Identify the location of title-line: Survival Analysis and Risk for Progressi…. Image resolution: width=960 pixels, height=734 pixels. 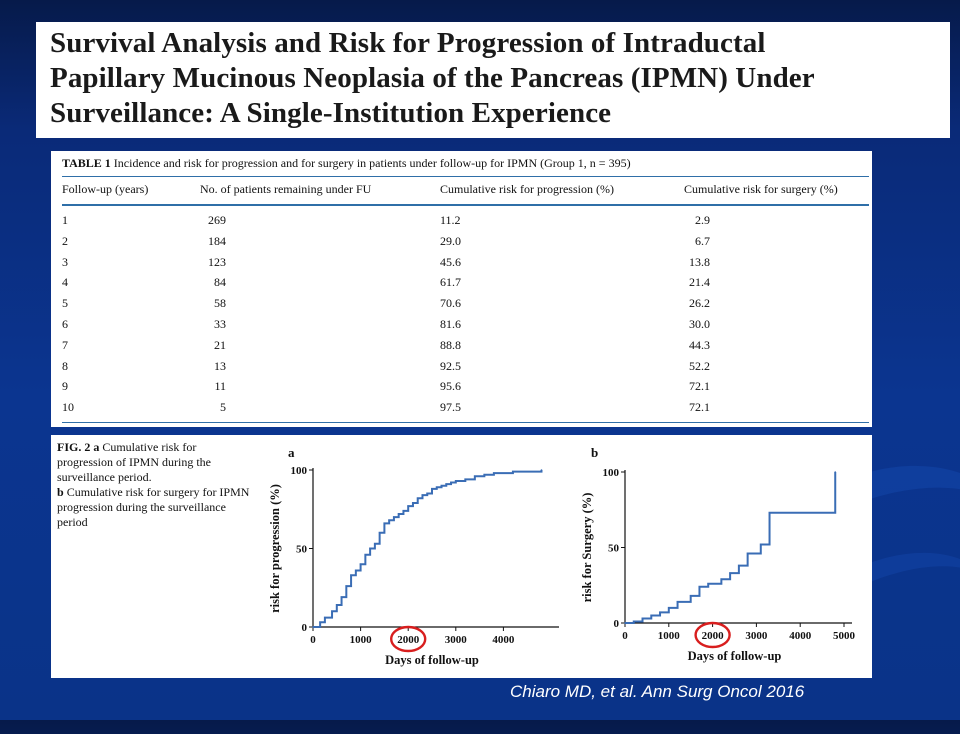
(408, 43).